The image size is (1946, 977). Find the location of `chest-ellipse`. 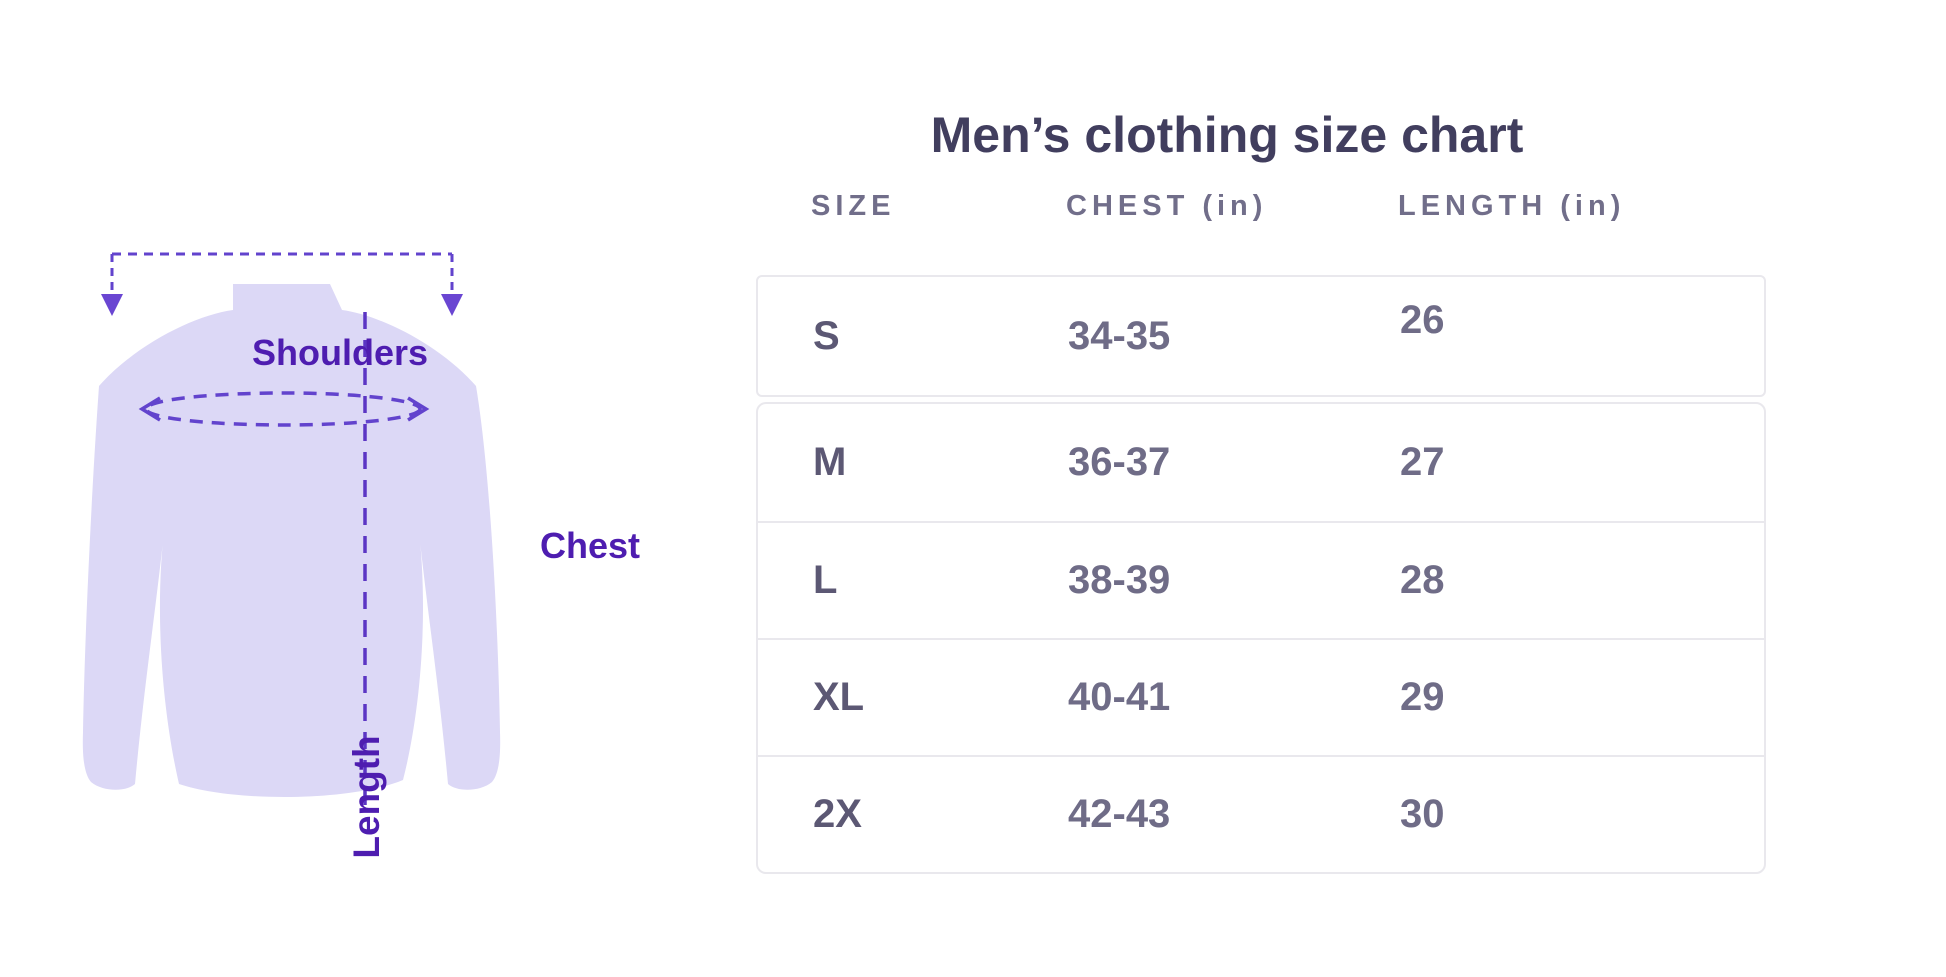

chest-ellipse is located at coordinates (284, 409).